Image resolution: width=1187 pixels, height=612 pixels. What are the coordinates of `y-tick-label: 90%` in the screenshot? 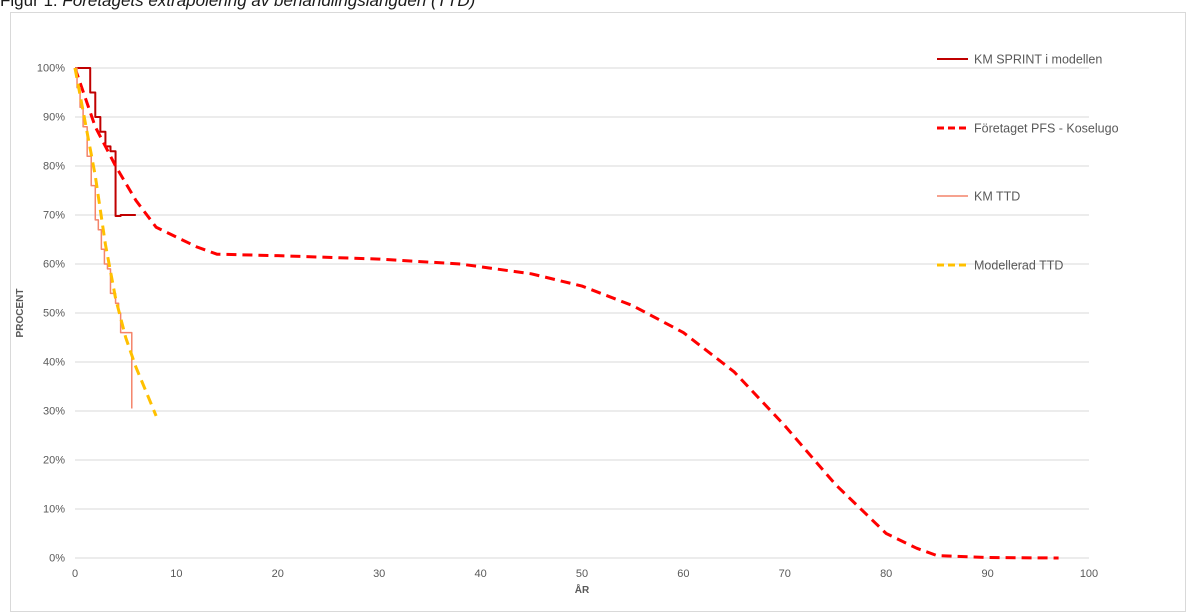 It's located at (54, 118).